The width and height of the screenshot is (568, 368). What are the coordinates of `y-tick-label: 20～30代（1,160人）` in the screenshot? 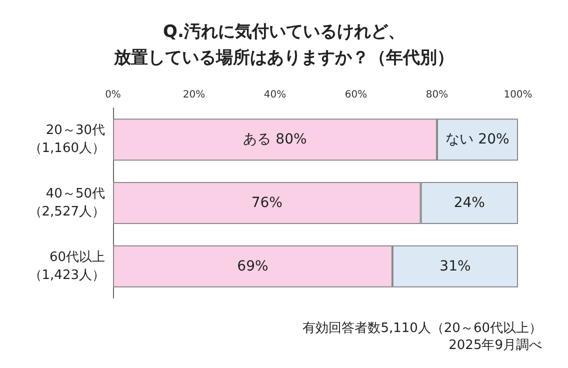 It's located at (66, 139).